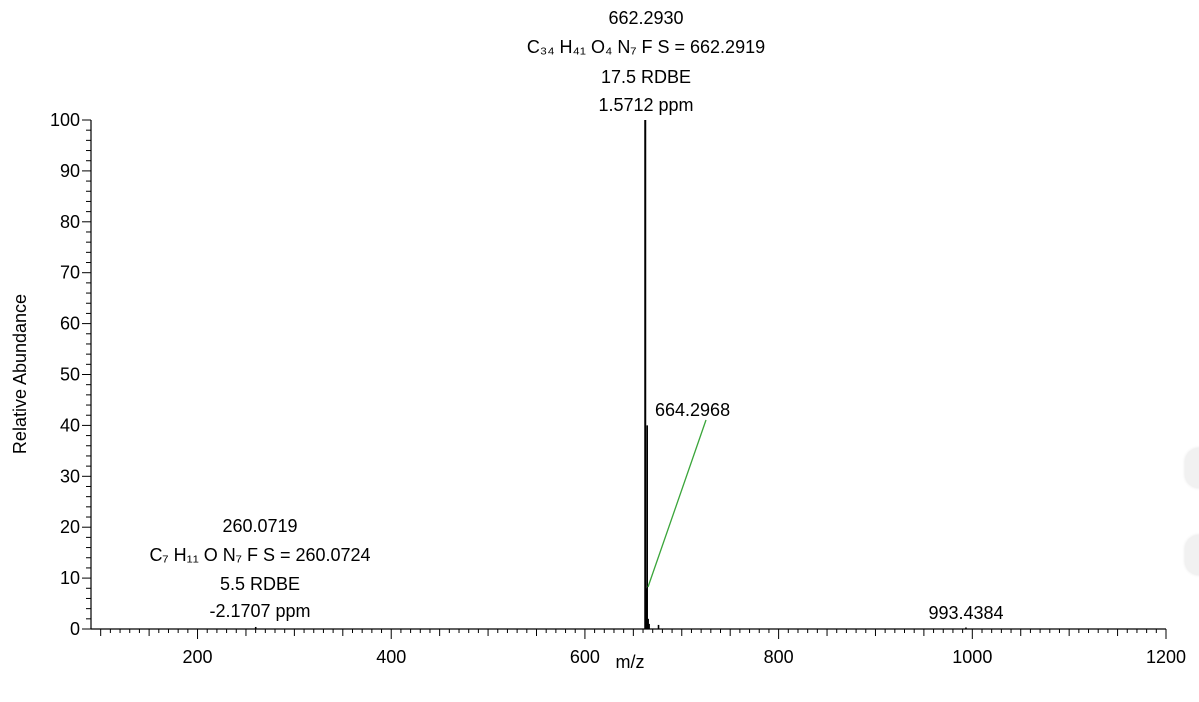 The height and width of the screenshot is (702, 1199). What do you see at coordinates (259, 526) in the screenshot?
I see `fragment-mz: 260.0719` at bounding box center [259, 526].